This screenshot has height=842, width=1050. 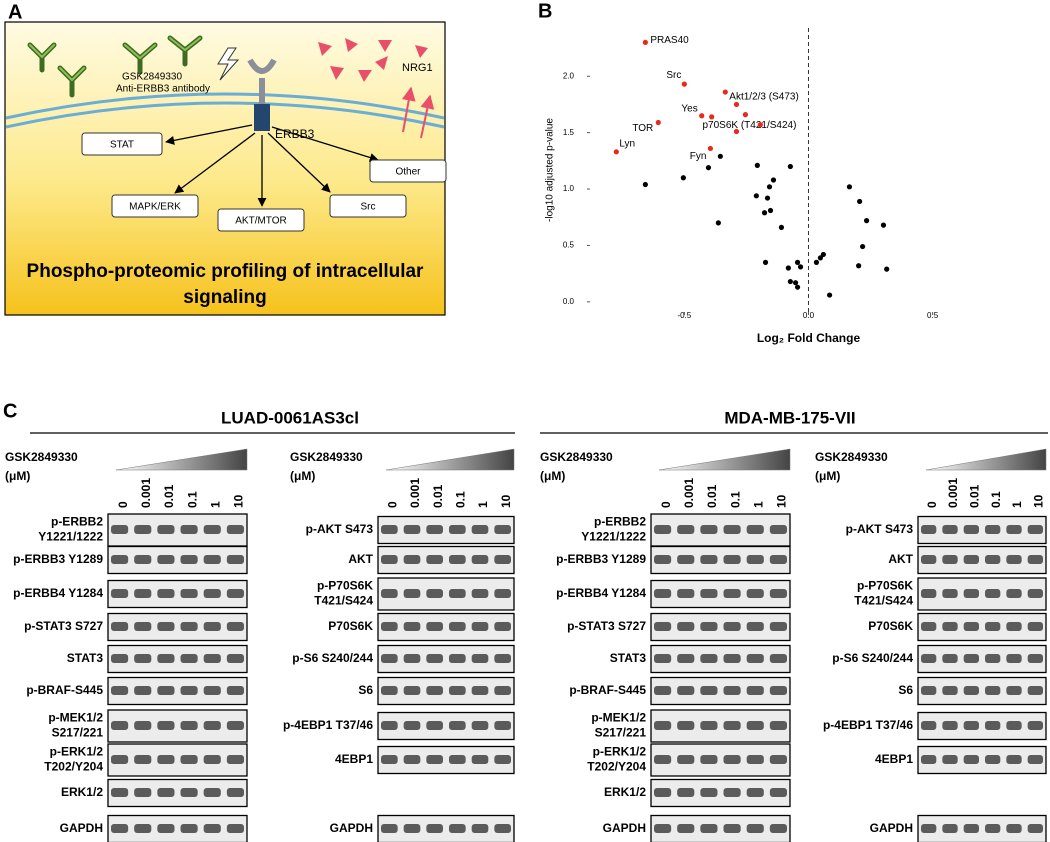 What do you see at coordinates (115, 59) in the screenshot?
I see `antibodies-hl` at bounding box center [115, 59].